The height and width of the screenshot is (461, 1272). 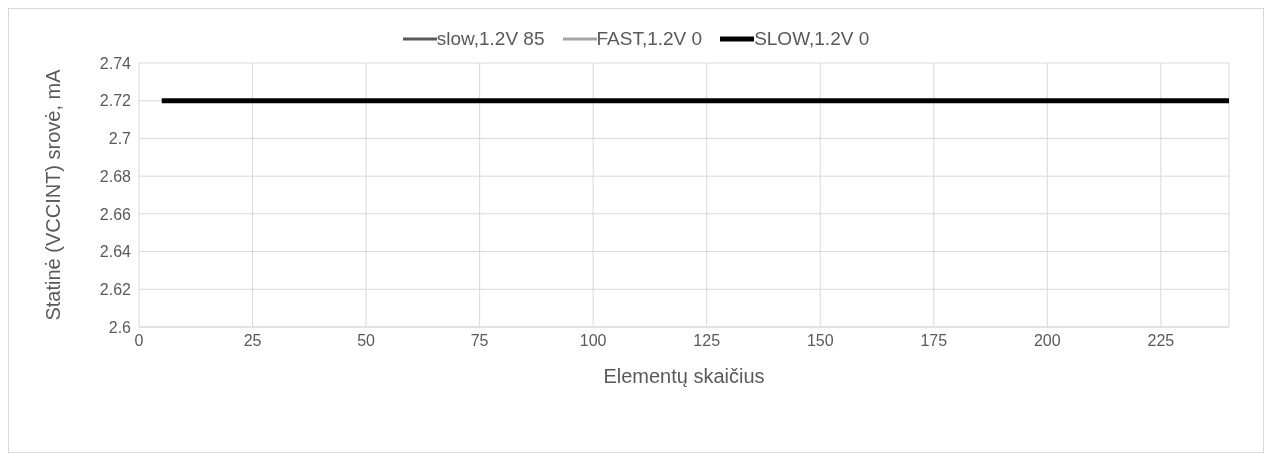 I want to click on x-tick-label: 125, so click(x=707, y=341).